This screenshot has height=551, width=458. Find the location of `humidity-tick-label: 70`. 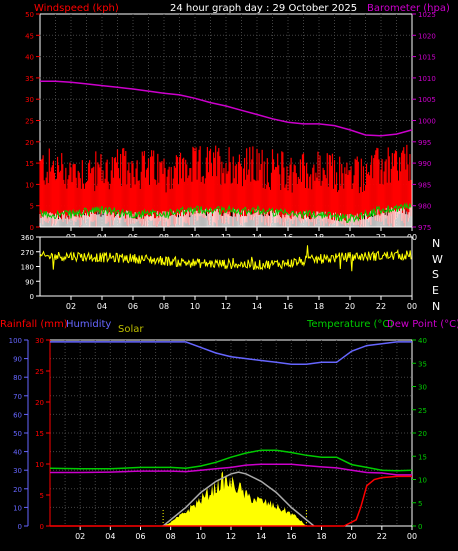

humidity-tick-label: 70 is located at coordinates (17, 397).